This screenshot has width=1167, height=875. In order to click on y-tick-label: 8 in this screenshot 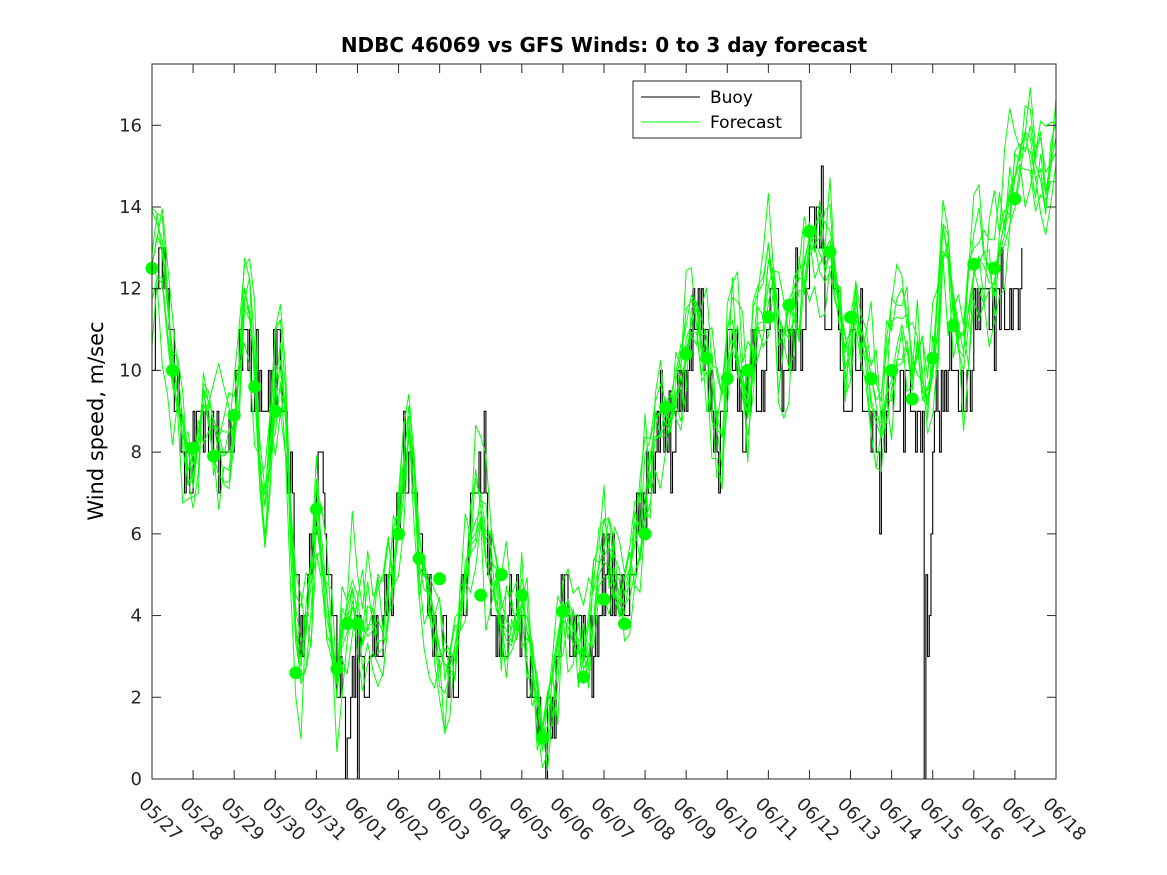, I will do `click(136, 452)`.